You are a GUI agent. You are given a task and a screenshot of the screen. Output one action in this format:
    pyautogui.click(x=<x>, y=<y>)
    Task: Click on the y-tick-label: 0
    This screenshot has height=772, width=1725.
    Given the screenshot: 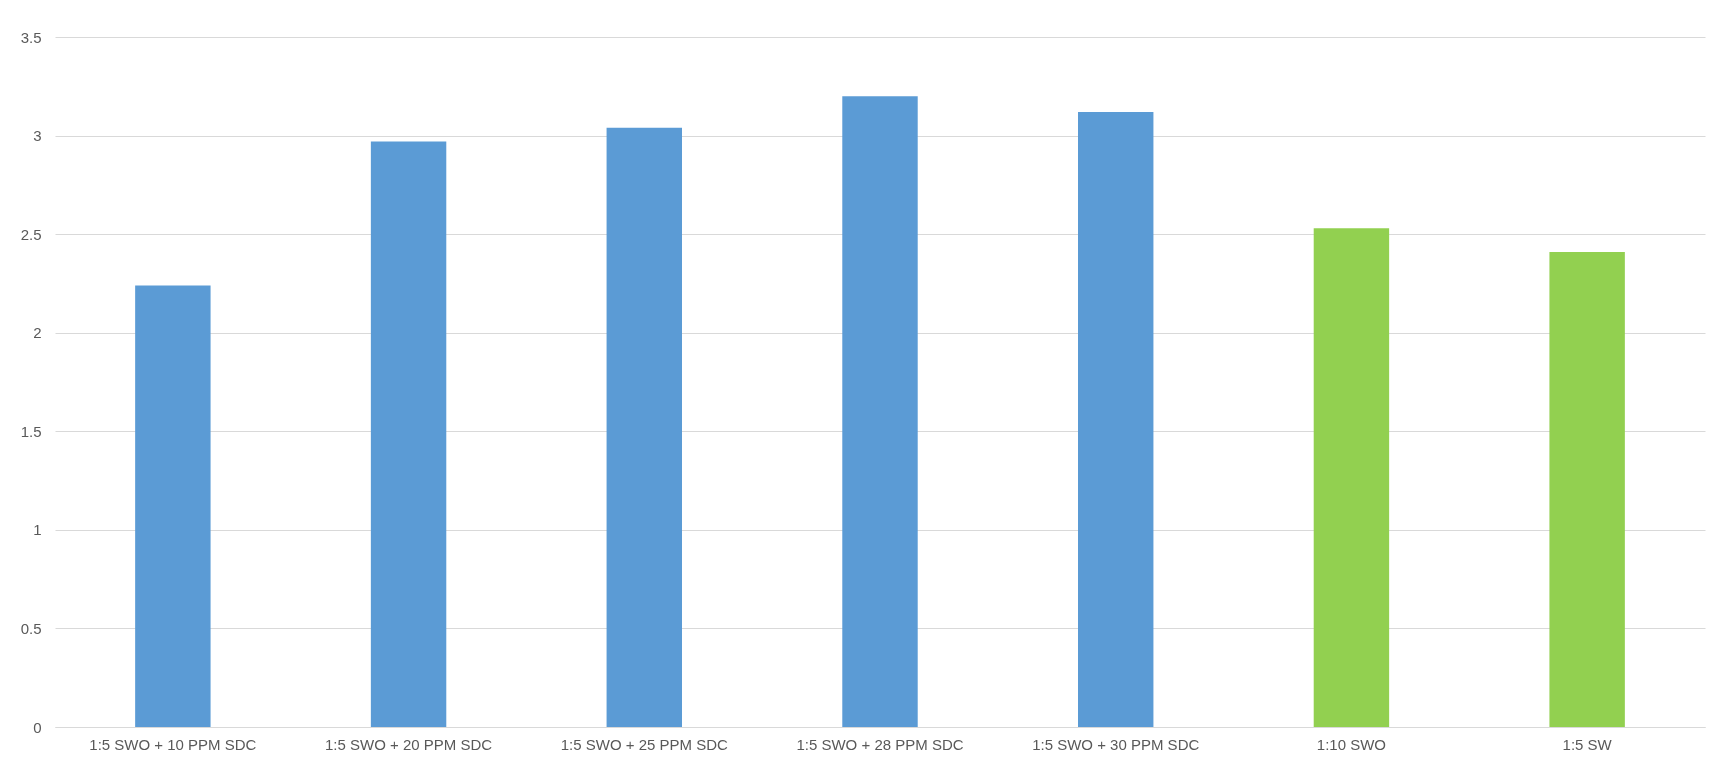 What is the action you would take?
    pyautogui.click(x=37, y=727)
    